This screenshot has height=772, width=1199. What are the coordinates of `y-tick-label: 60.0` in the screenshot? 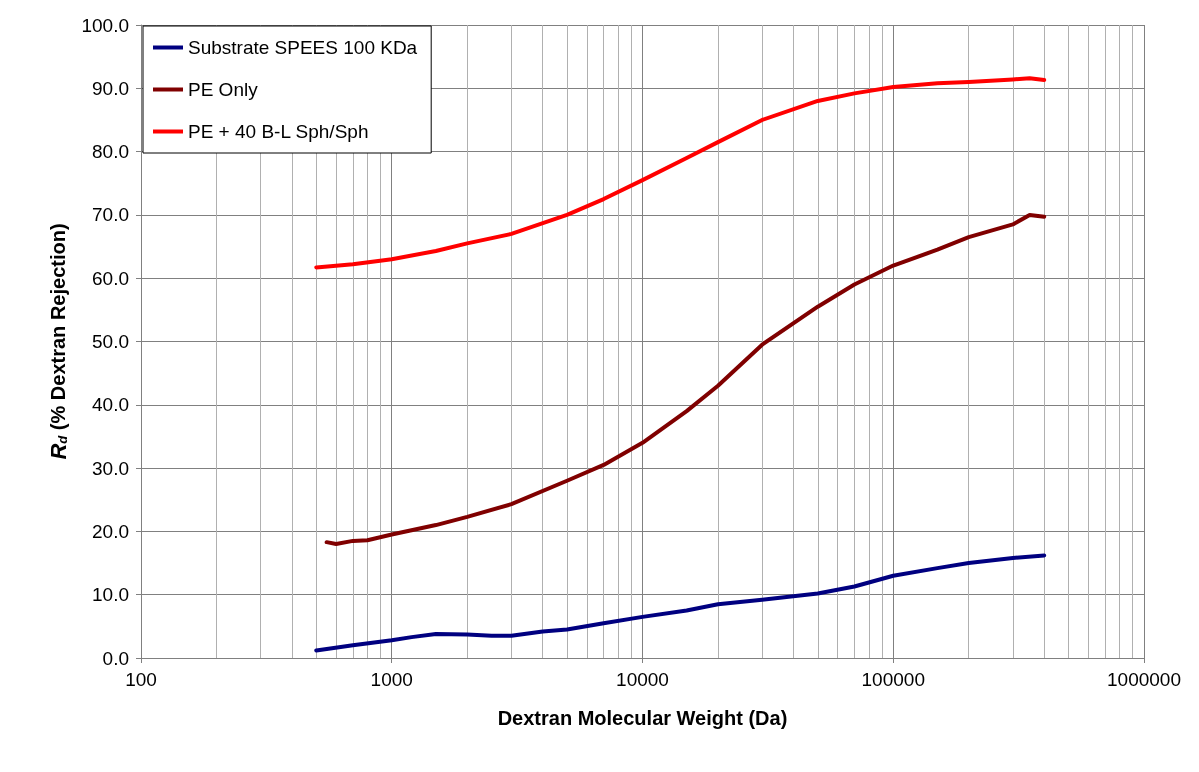 It's located at (110, 278).